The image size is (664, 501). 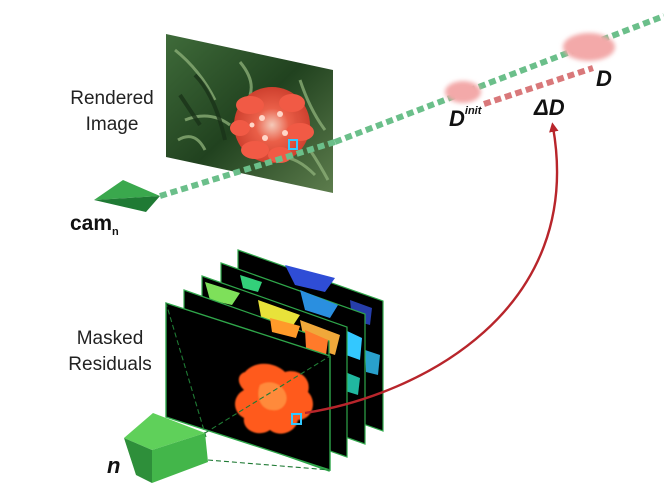 What do you see at coordinates (272, 125) in the screenshot?
I see `flower-photo` at bounding box center [272, 125].